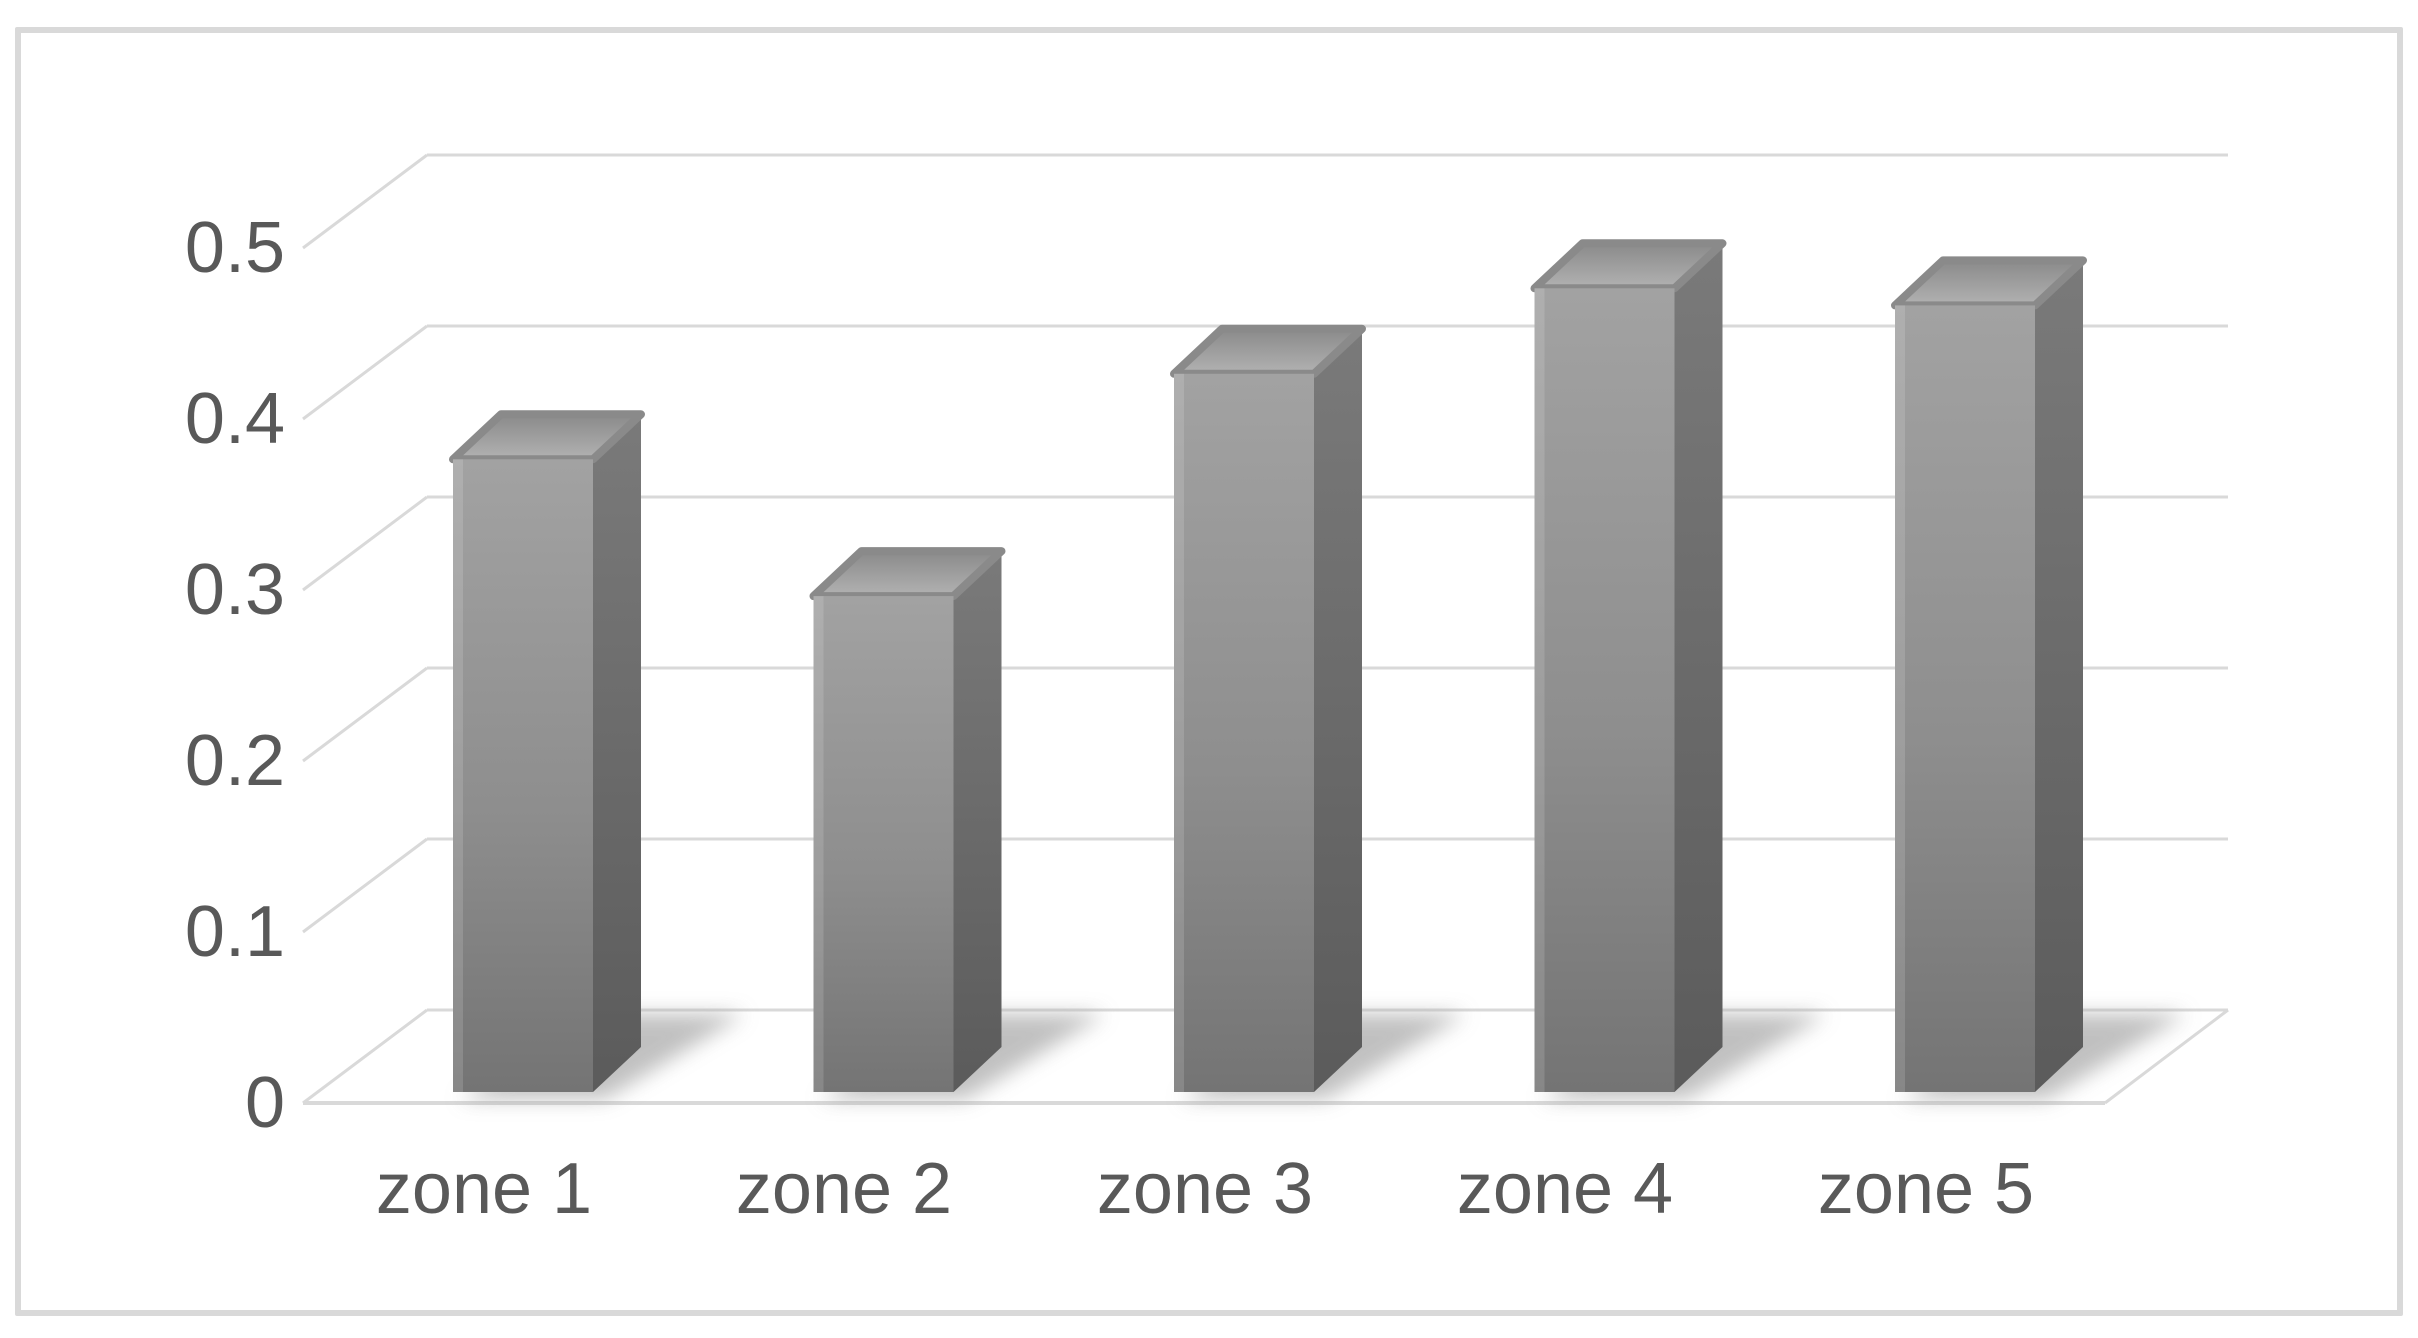  What do you see at coordinates (1565, 1189) in the screenshot?
I see `x-category-label: zone 4` at bounding box center [1565, 1189].